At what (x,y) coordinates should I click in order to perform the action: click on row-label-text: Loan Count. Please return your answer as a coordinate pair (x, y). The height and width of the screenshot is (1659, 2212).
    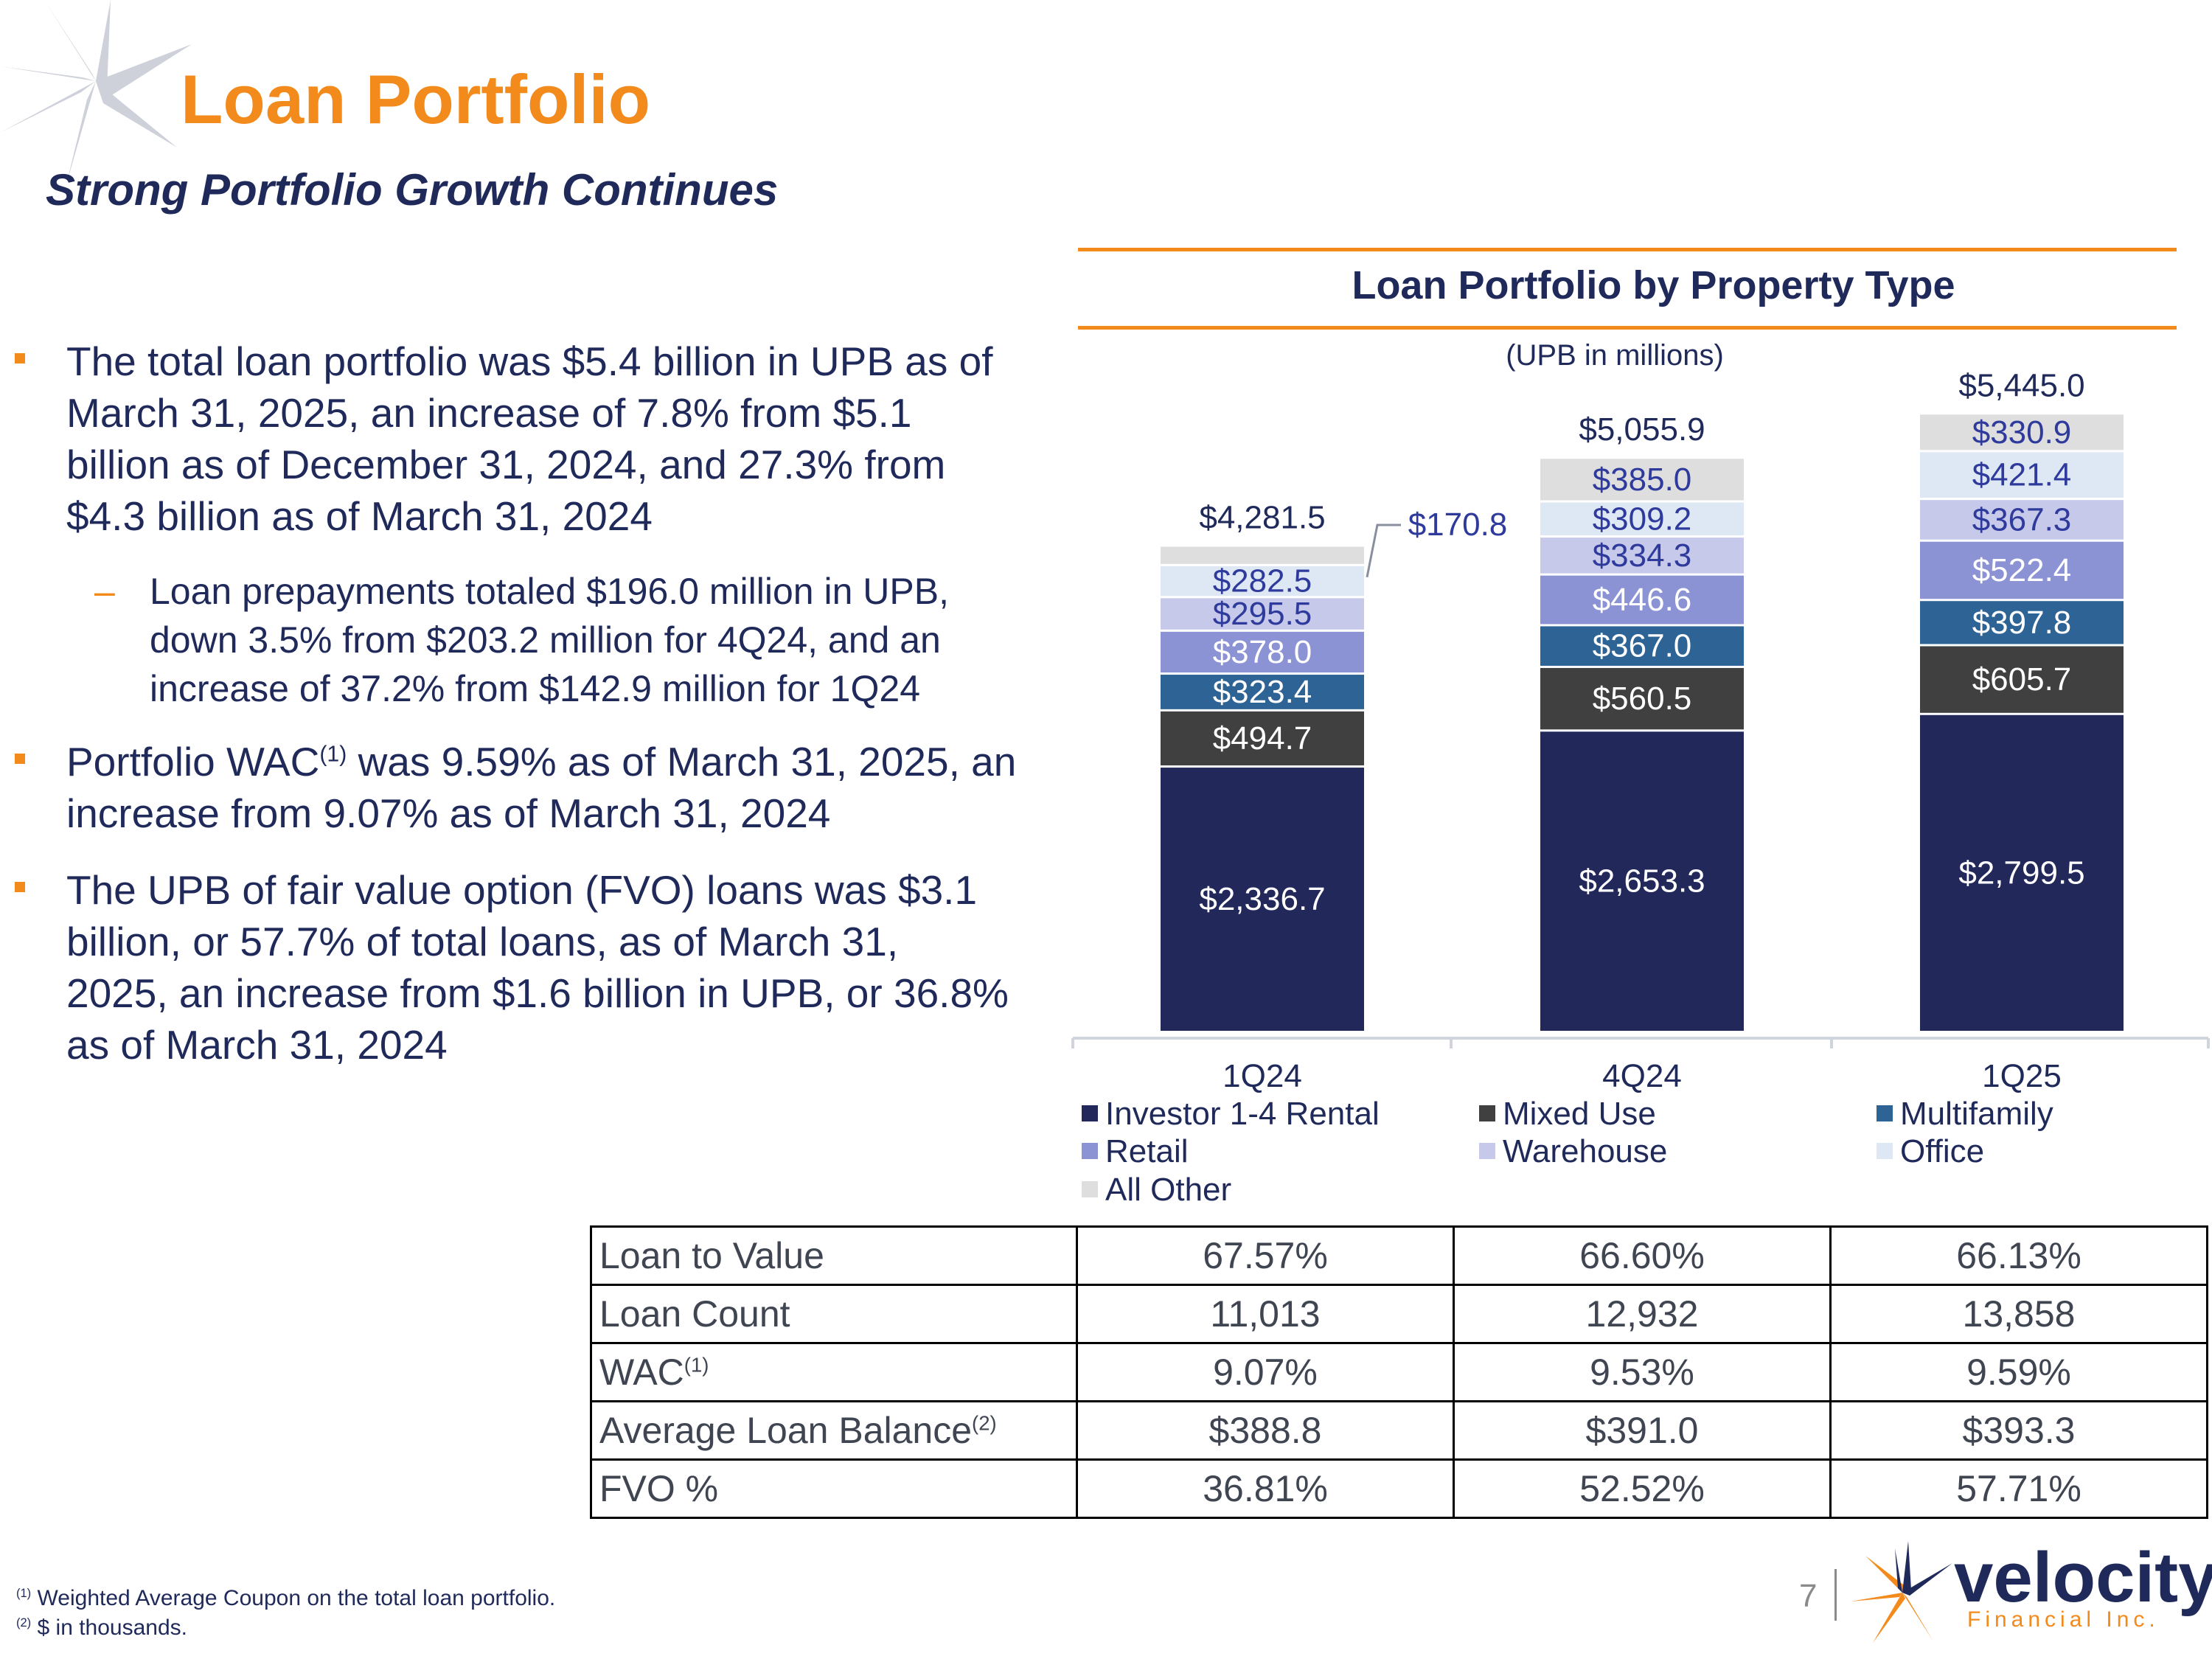
    Looking at the image, I should click on (694, 1314).